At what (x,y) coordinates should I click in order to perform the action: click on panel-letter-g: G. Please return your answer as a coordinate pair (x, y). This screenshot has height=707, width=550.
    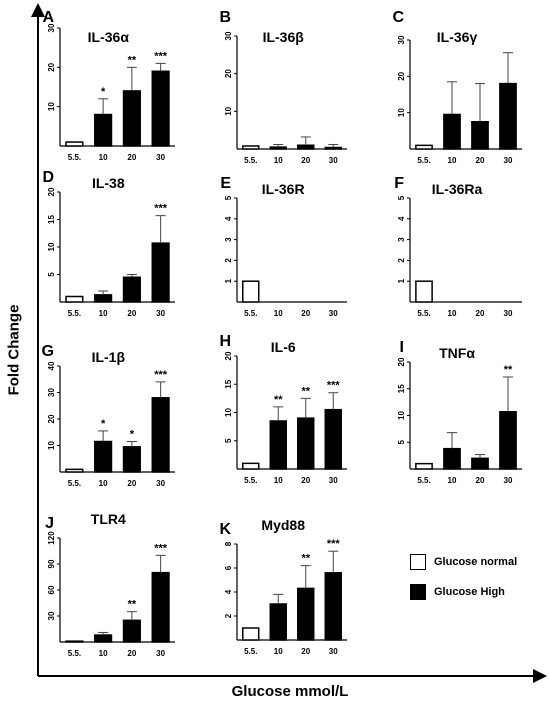
    Looking at the image, I should click on (48, 351).